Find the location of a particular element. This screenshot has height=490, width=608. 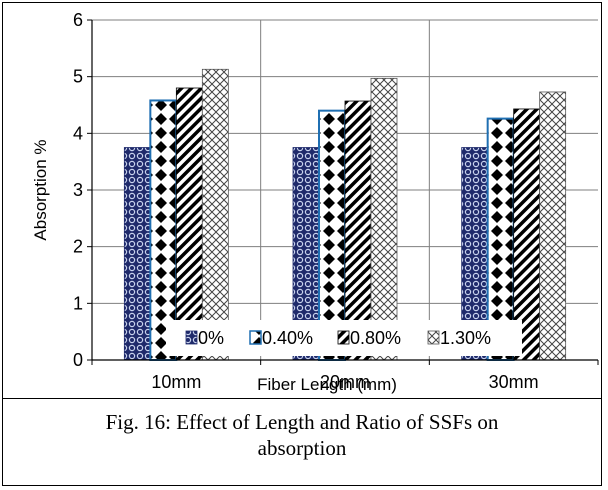

bar-10mm-1.30% is located at coordinates (215, 214).